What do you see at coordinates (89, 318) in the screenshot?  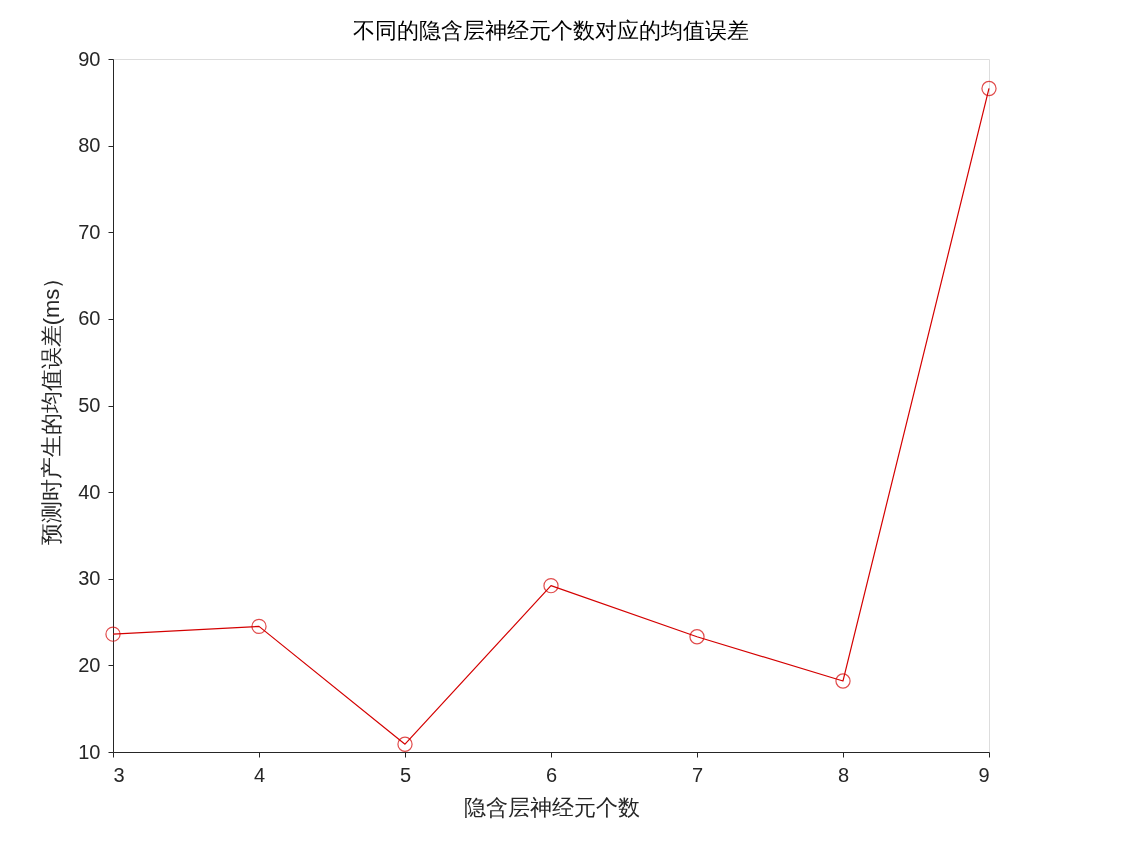 I see `y-tick-label: 60` at bounding box center [89, 318].